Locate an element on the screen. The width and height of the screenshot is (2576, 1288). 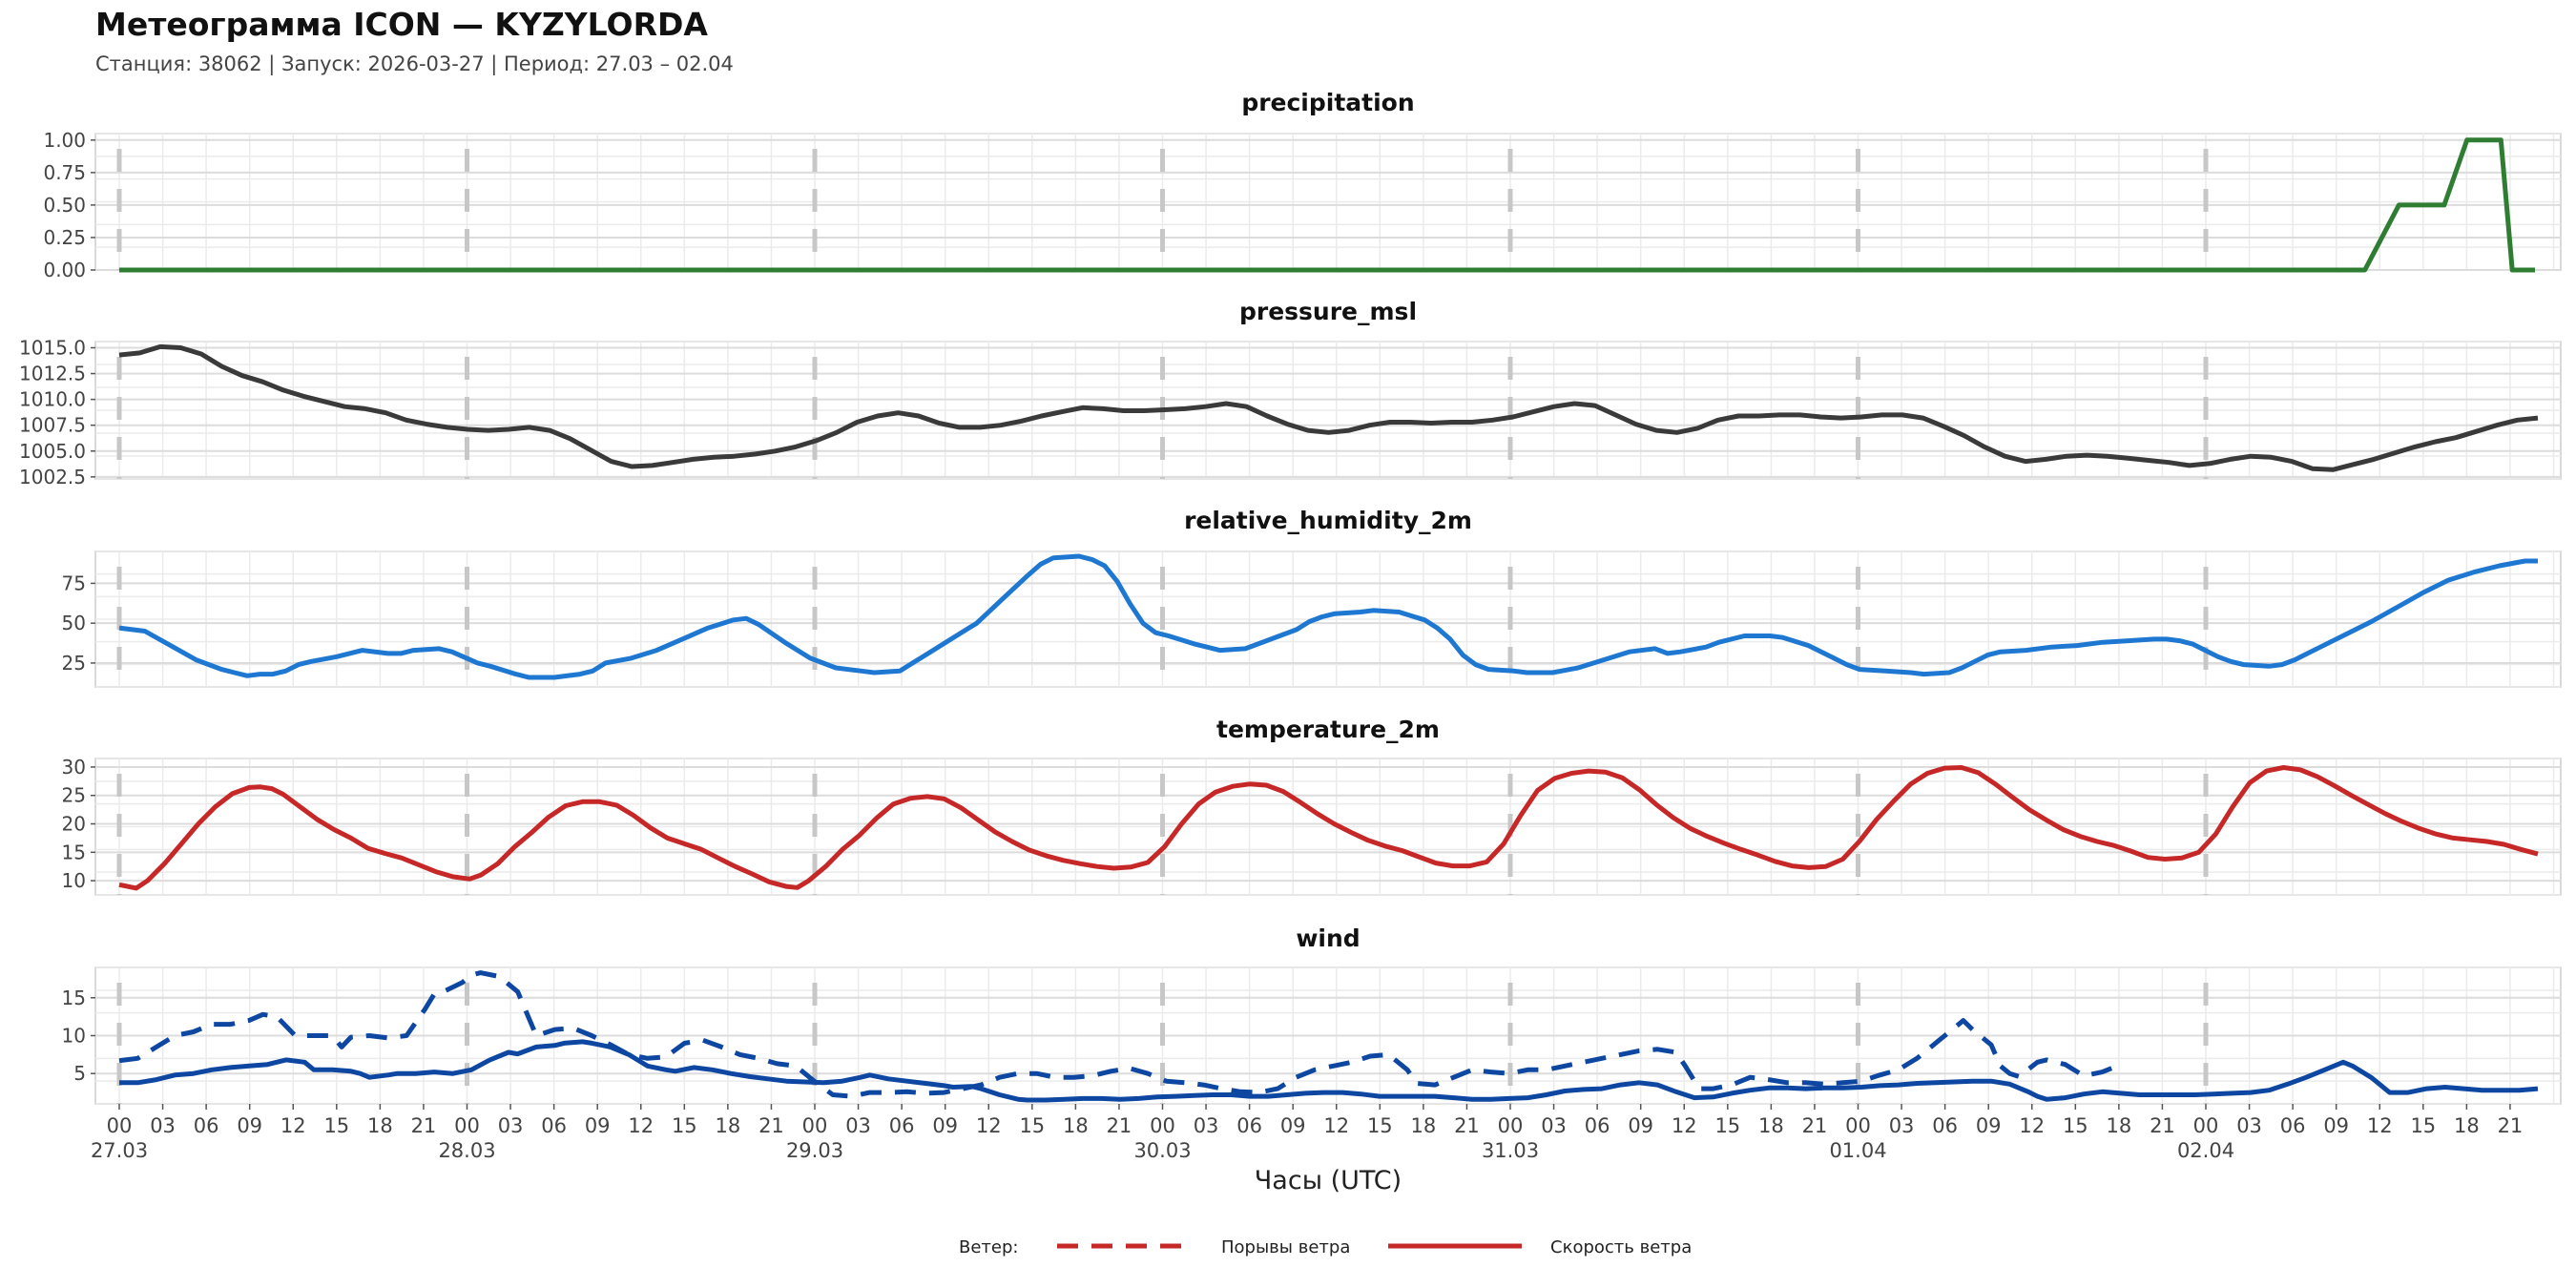
y-tick-label: 20 is located at coordinates (74, 824).